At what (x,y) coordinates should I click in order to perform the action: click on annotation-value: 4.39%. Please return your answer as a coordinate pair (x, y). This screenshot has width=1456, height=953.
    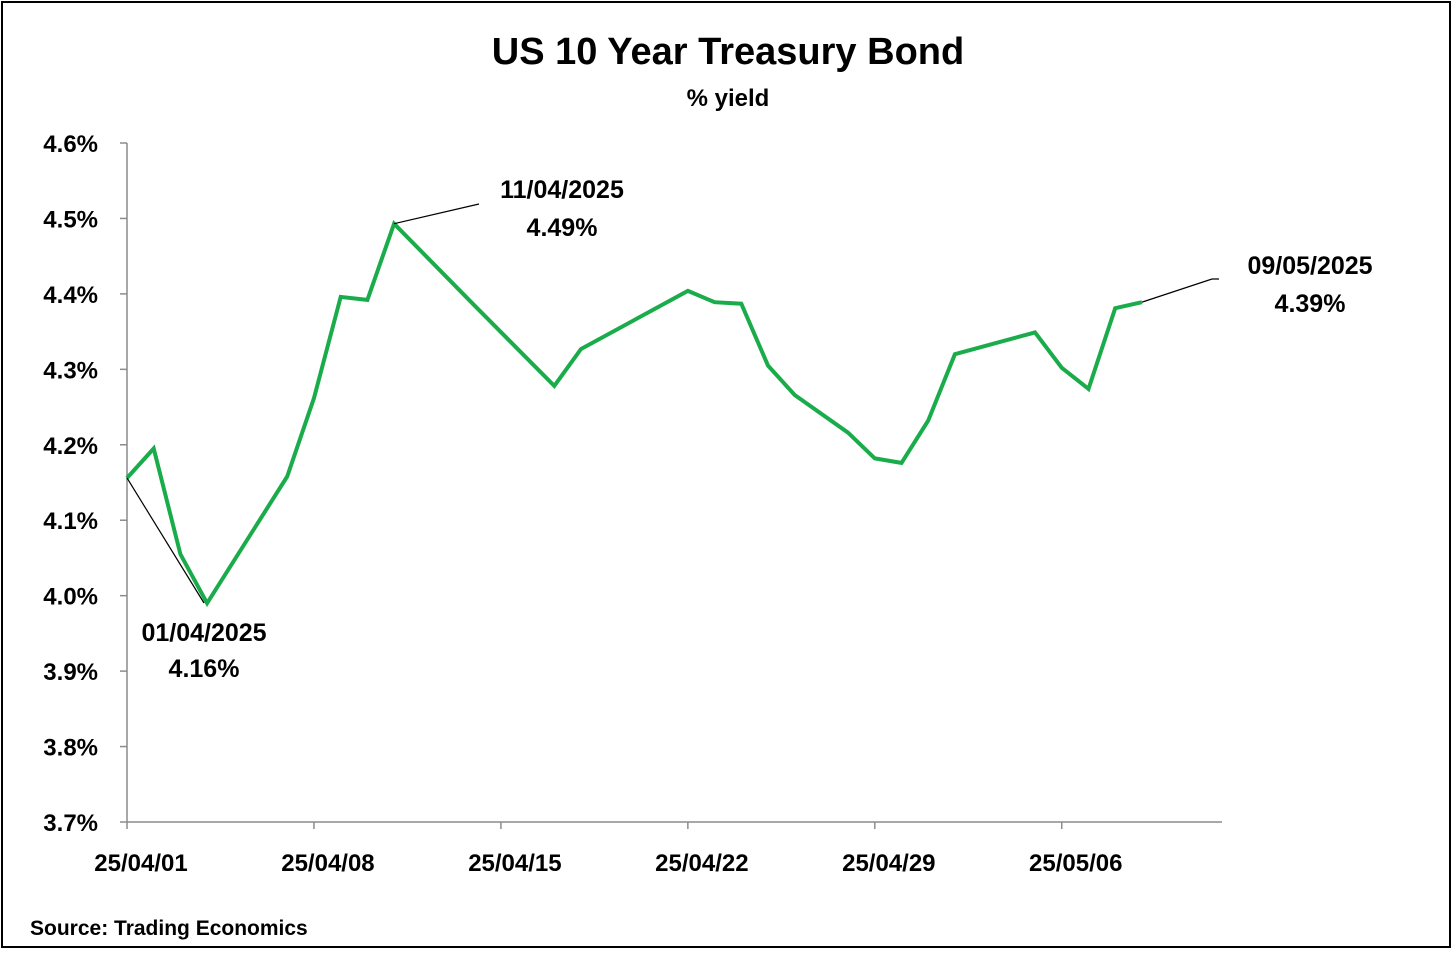
    Looking at the image, I should click on (1310, 304).